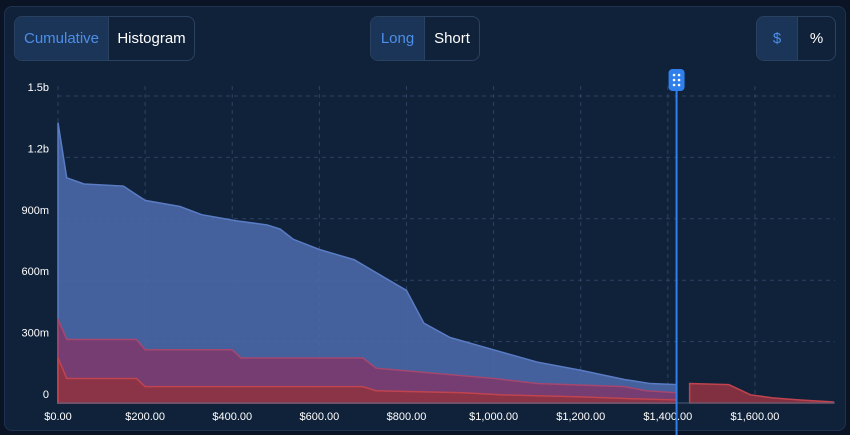 Image resolution: width=850 pixels, height=435 pixels. What do you see at coordinates (35, 211) in the screenshot?
I see `y-tick-label: 900m` at bounding box center [35, 211].